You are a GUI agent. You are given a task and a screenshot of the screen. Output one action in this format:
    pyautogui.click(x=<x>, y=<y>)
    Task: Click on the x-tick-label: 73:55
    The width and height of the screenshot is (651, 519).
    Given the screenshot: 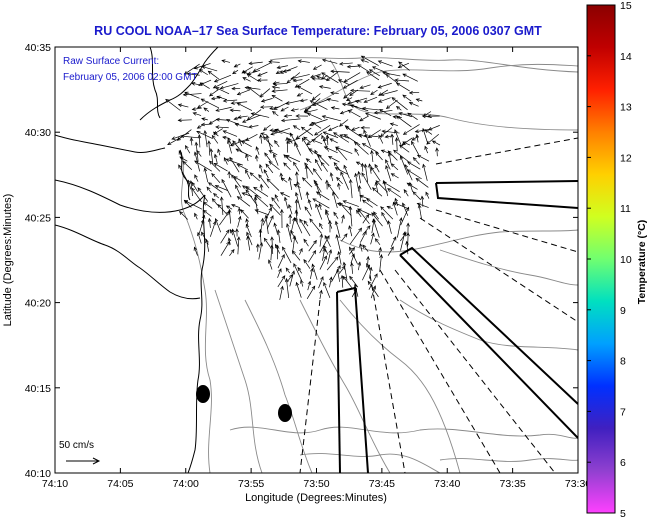 What is the action you would take?
    pyautogui.click(x=251, y=484)
    